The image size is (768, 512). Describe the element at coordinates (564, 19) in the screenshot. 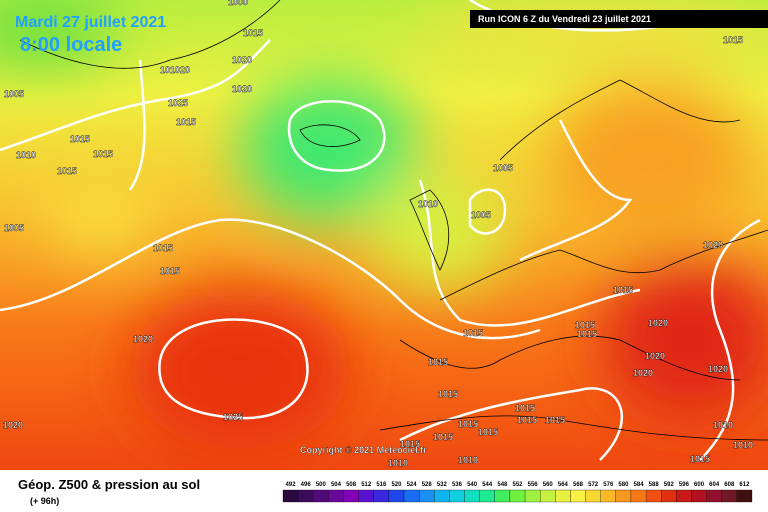

I see `run-text: Run ICON 6 Z du Vendredi 23 juillet 2021` at that location.